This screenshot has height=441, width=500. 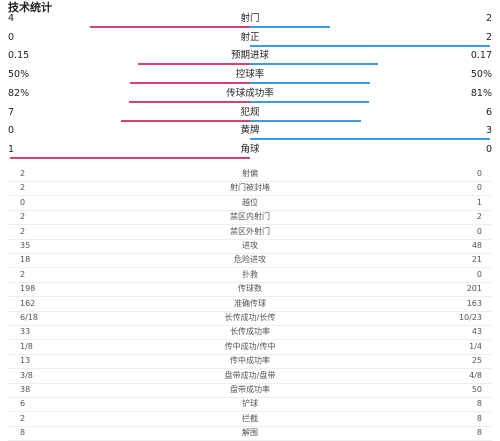 I want to click on stat-label: 控球率, so click(x=250, y=75).